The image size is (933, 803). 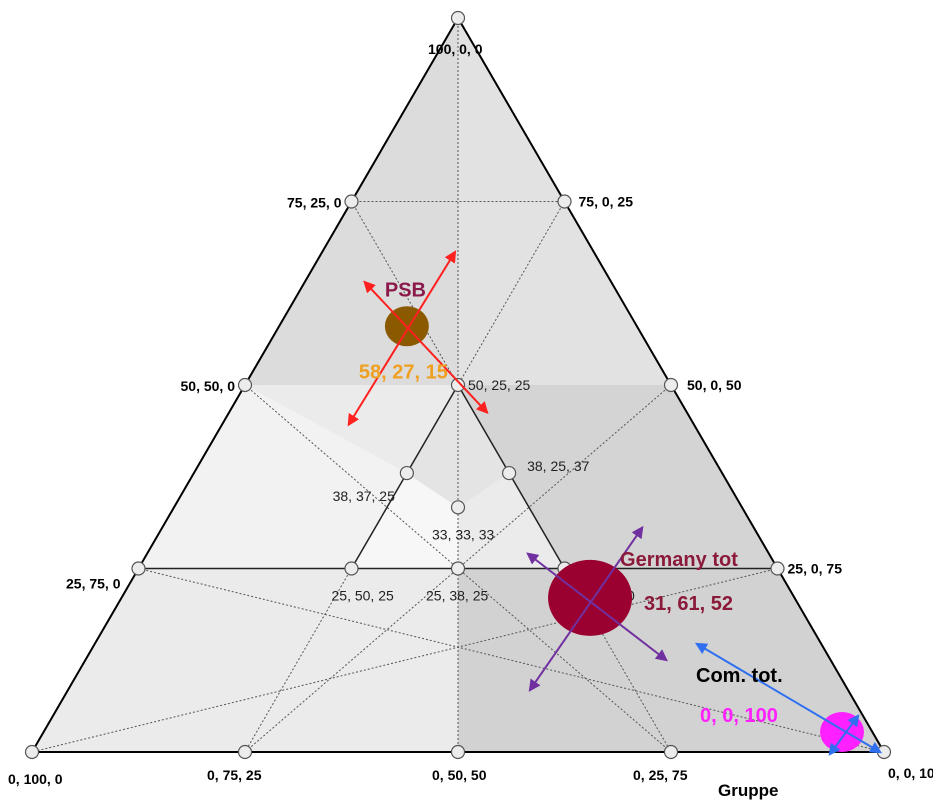 I want to click on gruppe-label: Gruppe, so click(x=748, y=790).